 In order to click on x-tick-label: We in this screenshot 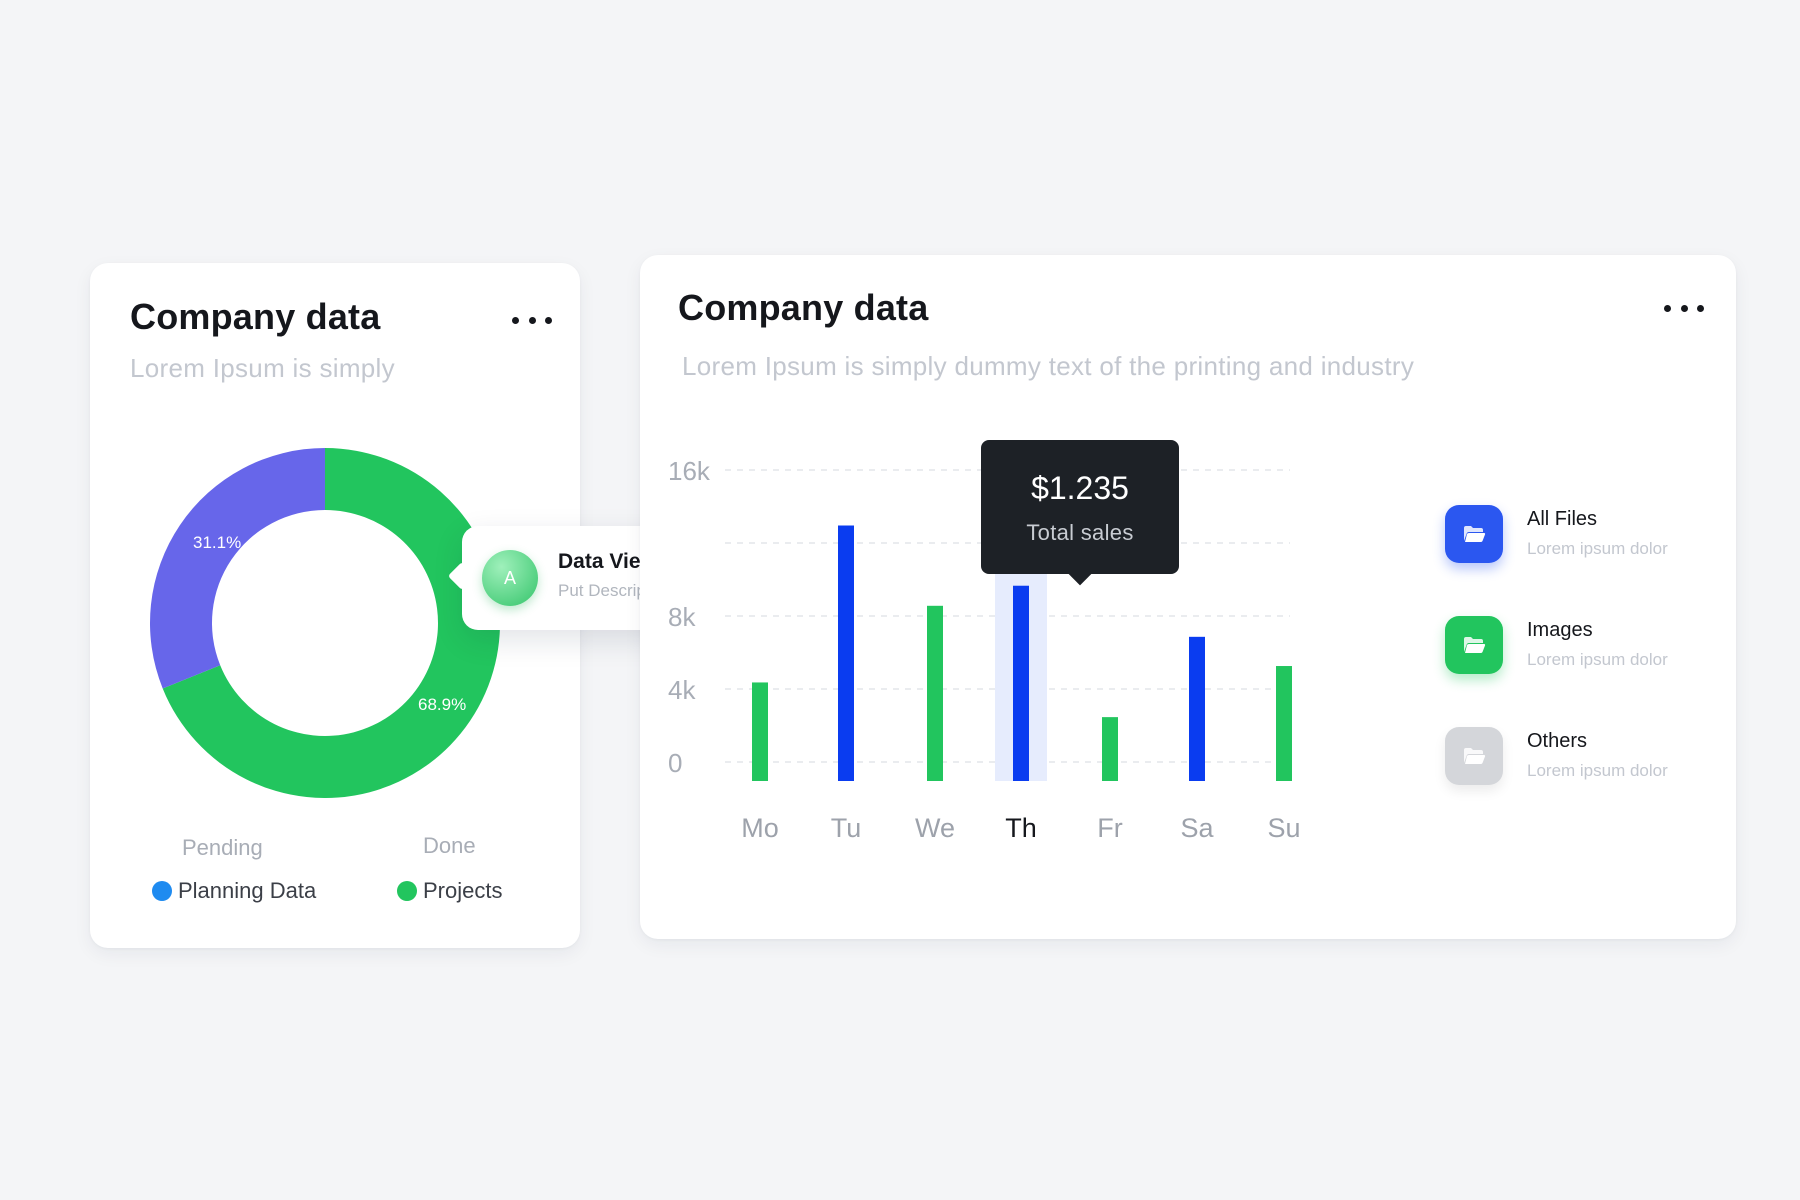, I will do `click(935, 828)`.